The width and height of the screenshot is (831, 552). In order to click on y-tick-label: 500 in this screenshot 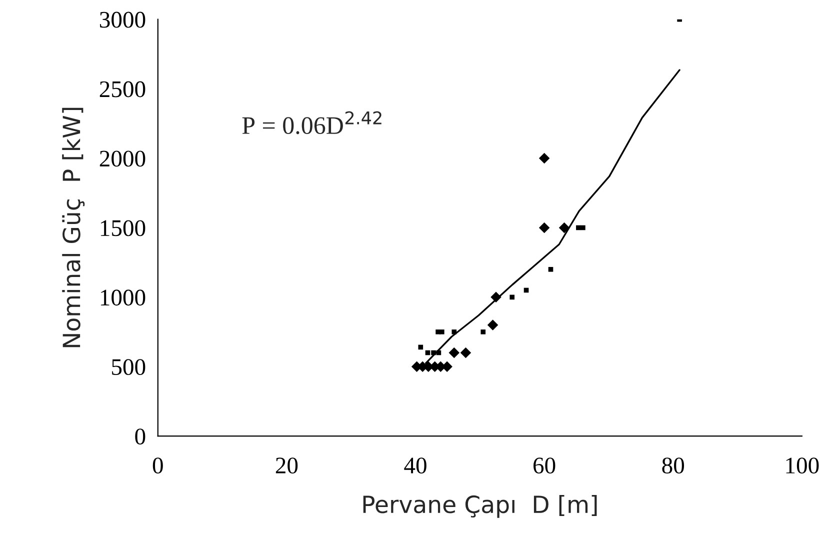, I will do `click(129, 367)`.